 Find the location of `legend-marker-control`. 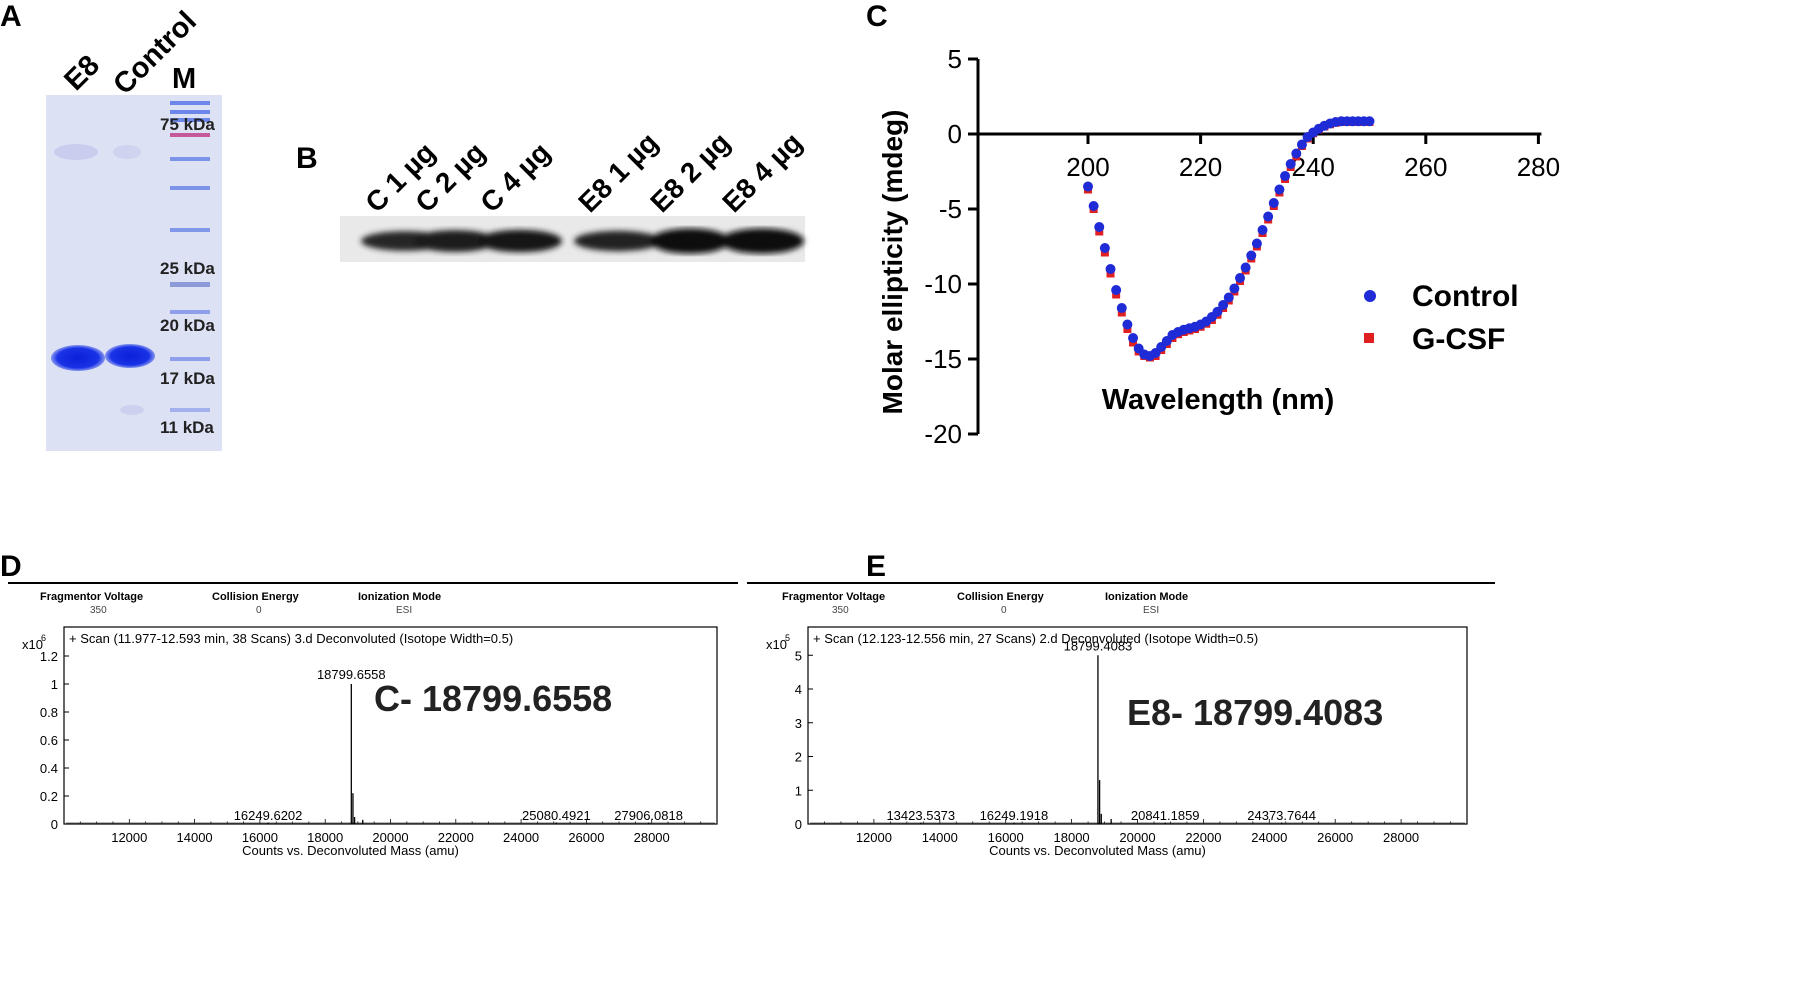

legend-marker-control is located at coordinates (1370, 296).